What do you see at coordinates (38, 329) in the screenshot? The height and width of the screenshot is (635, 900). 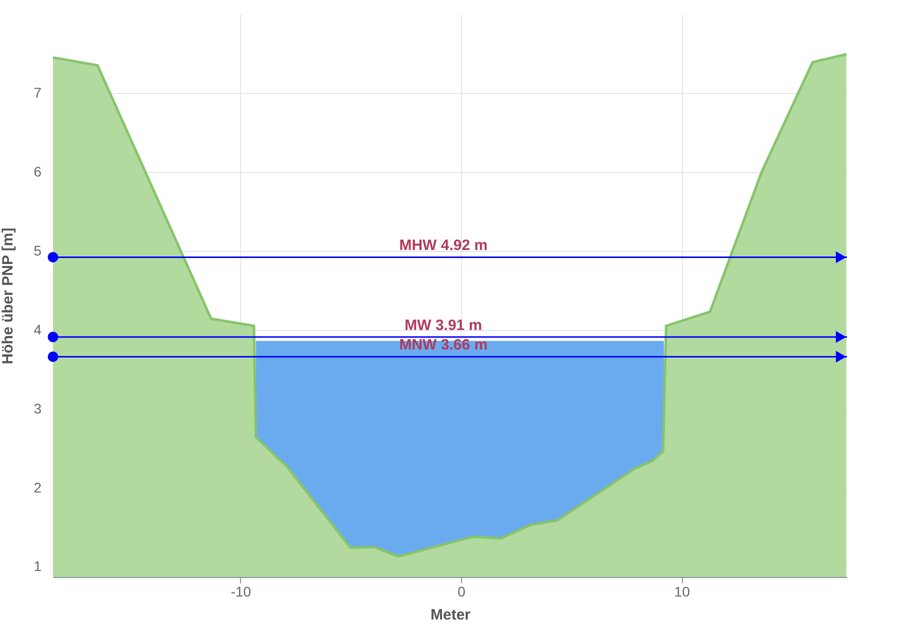 I see `y-tick-label: 4` at bounding box center [38, 329].